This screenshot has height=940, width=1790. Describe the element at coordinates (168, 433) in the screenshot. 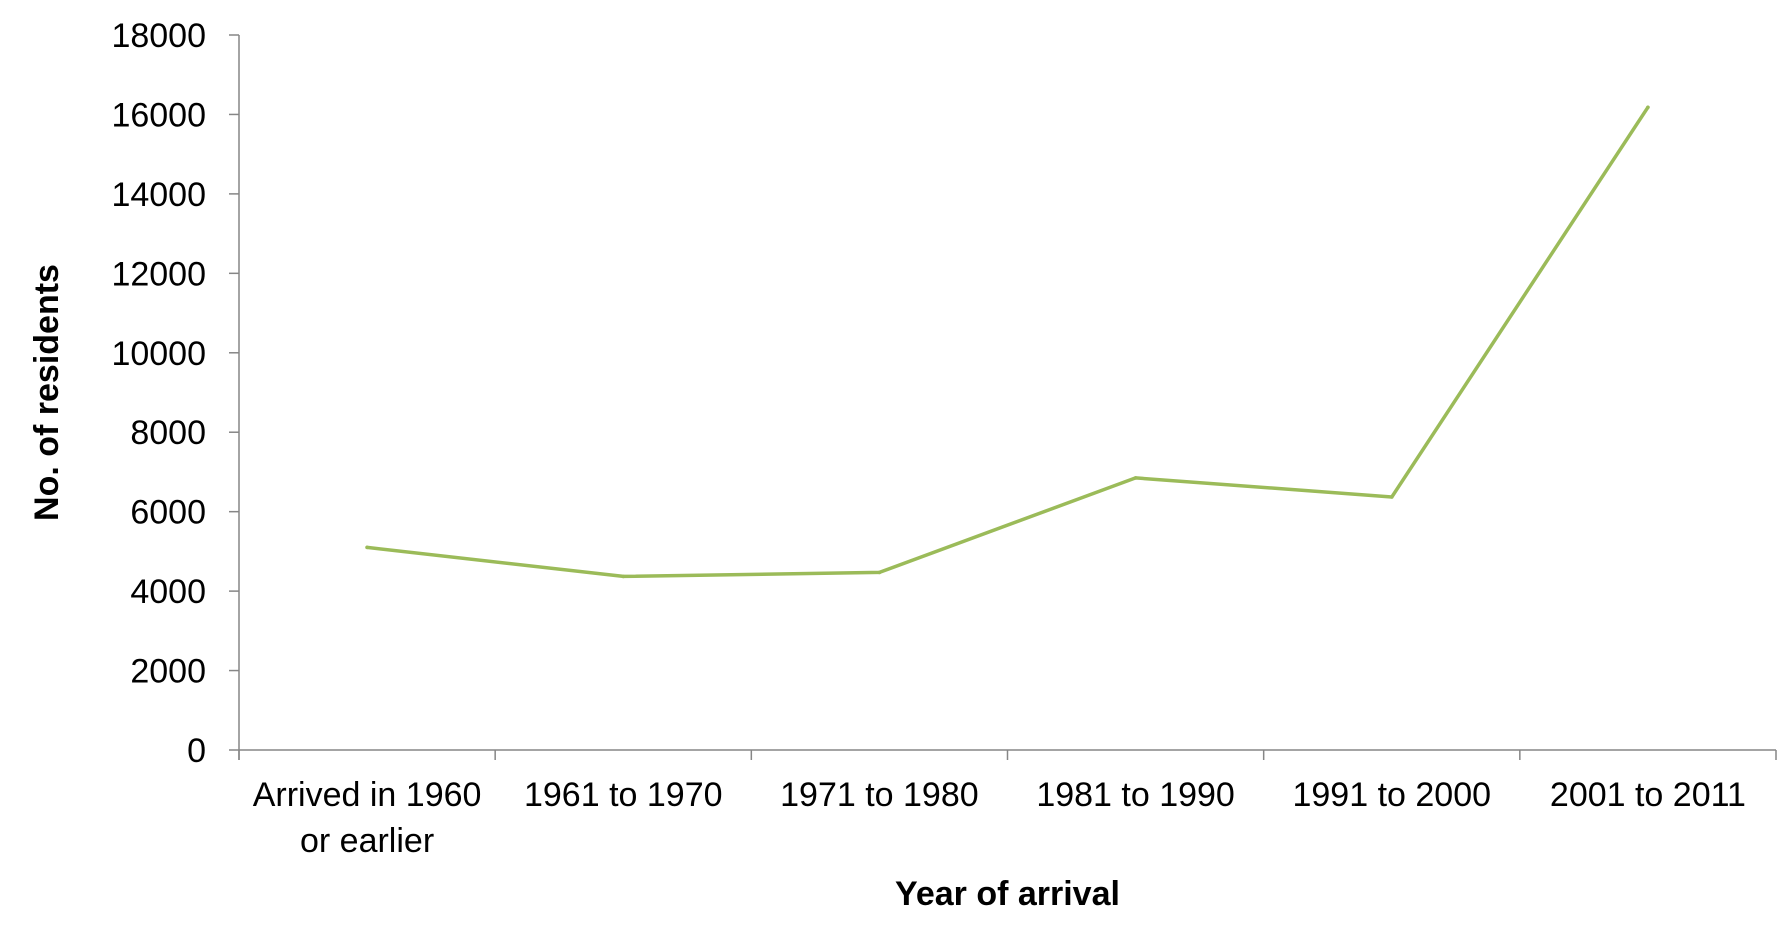

I see `y-tick-label: 8000` at that location.